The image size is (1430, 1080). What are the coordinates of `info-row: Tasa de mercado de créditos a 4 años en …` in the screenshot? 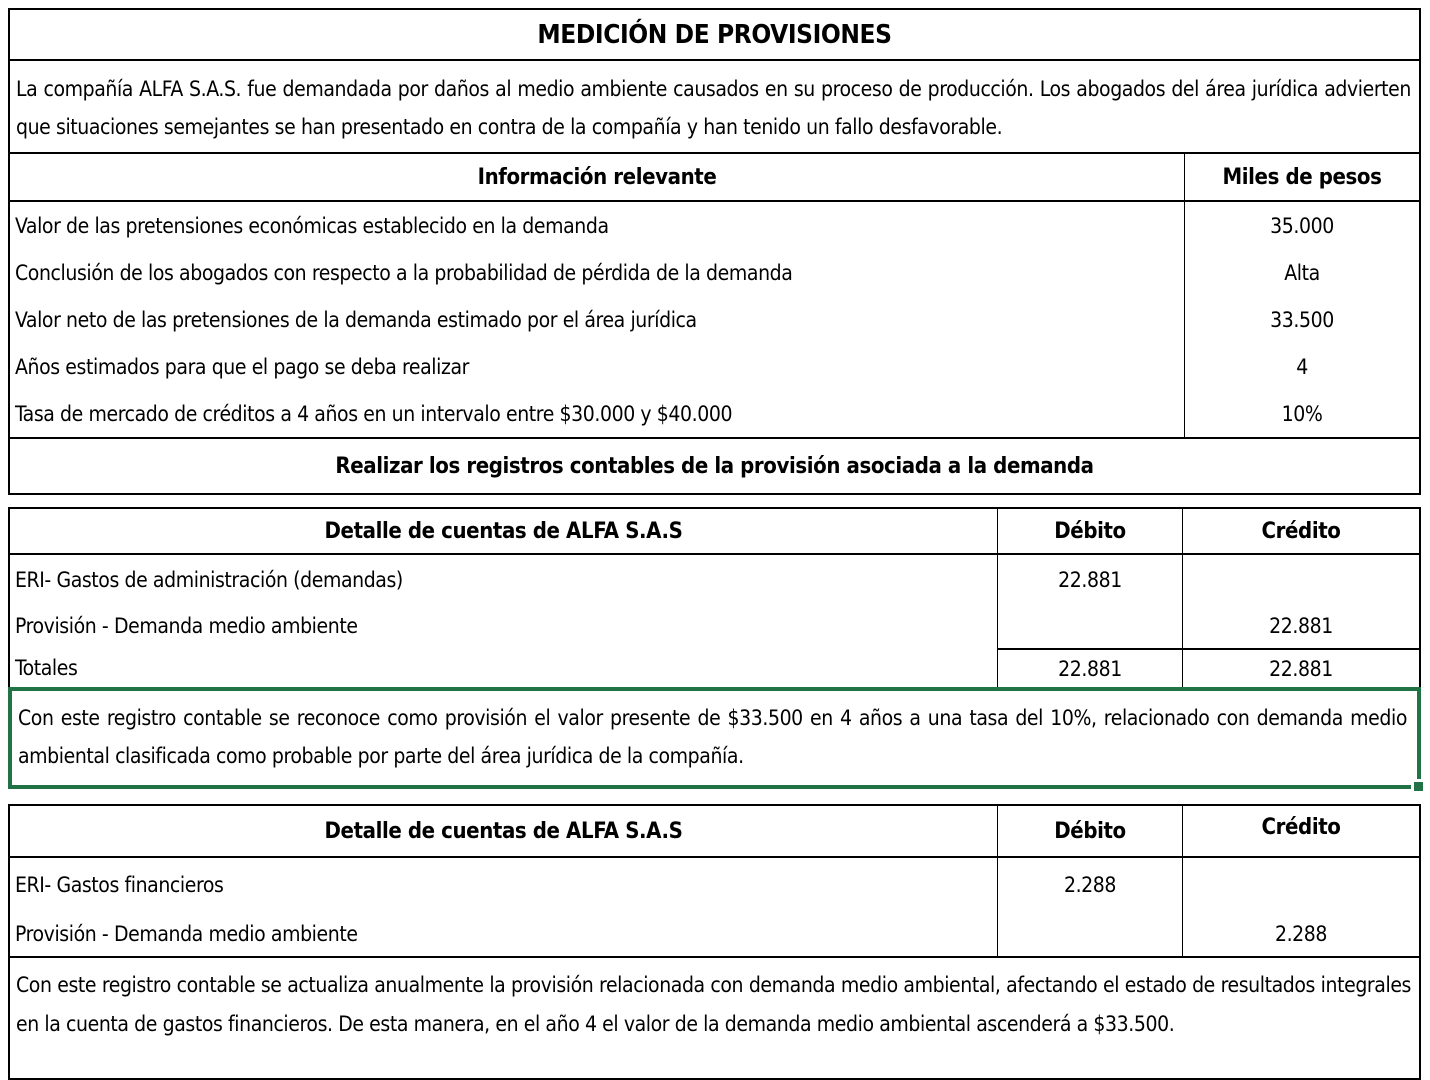 It's located at (714, 413).